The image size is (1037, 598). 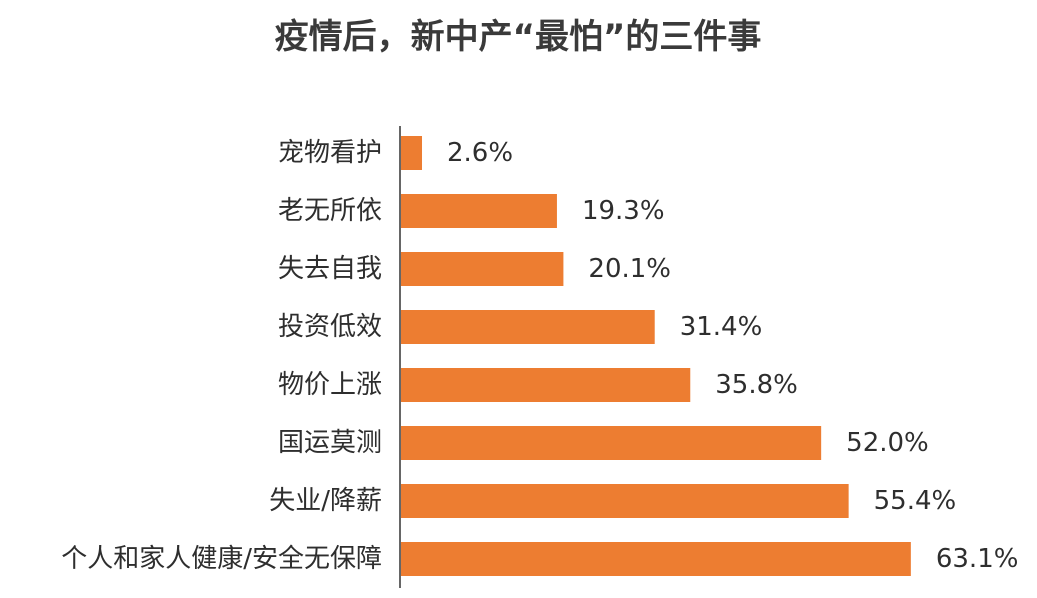 What do you see at coordinates (756, 385) in the screenshot?
I see `value-label: 35.8%` at bounding box center [756, 385].